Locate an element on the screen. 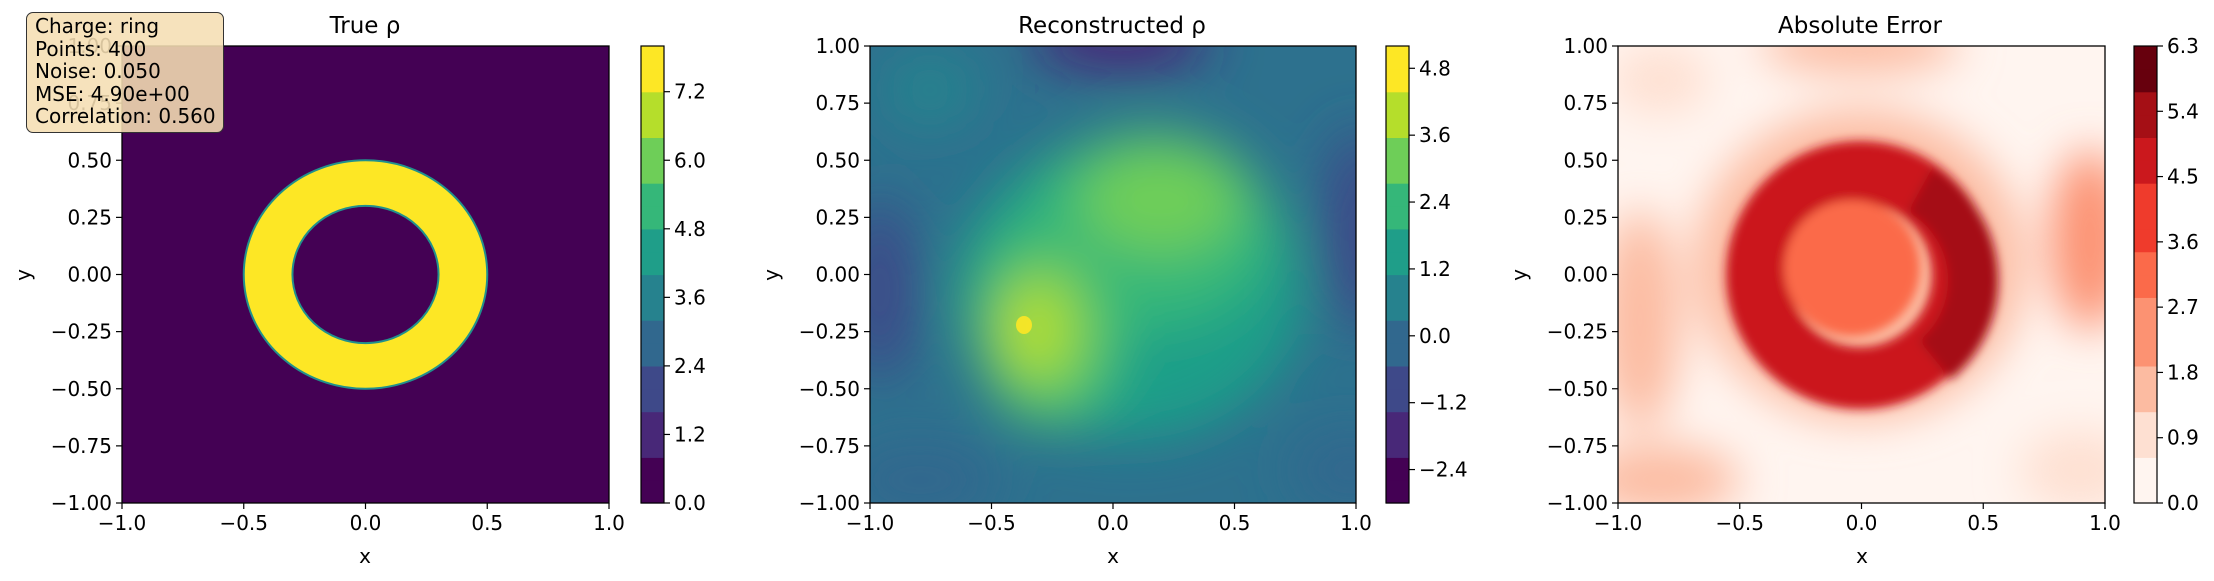 The width and height of the screenshot is (2214, 581). xlabel-reconstructed-rho: x is located at coordinates (1113, 556).